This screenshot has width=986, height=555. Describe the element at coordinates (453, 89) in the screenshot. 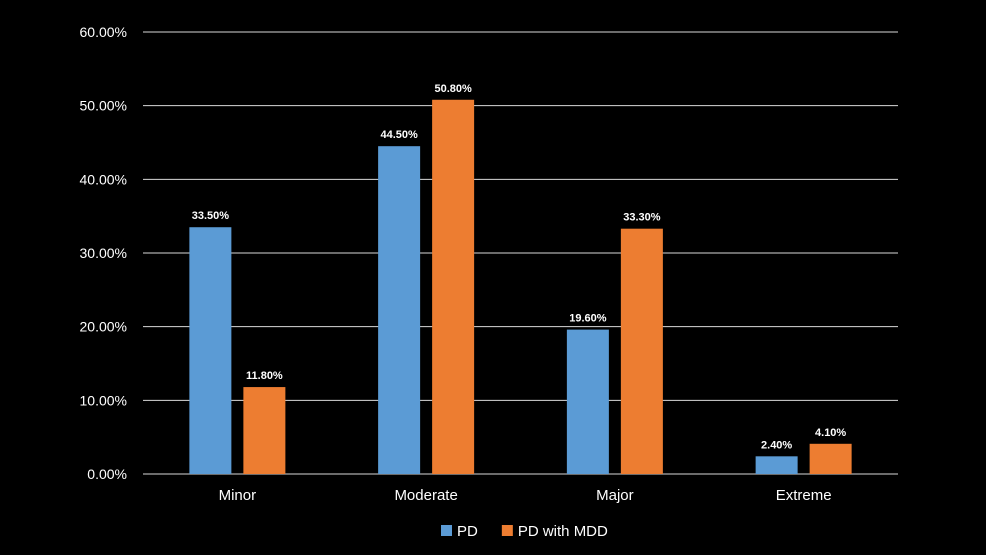

I see `data-label: 50.80%` at that location.